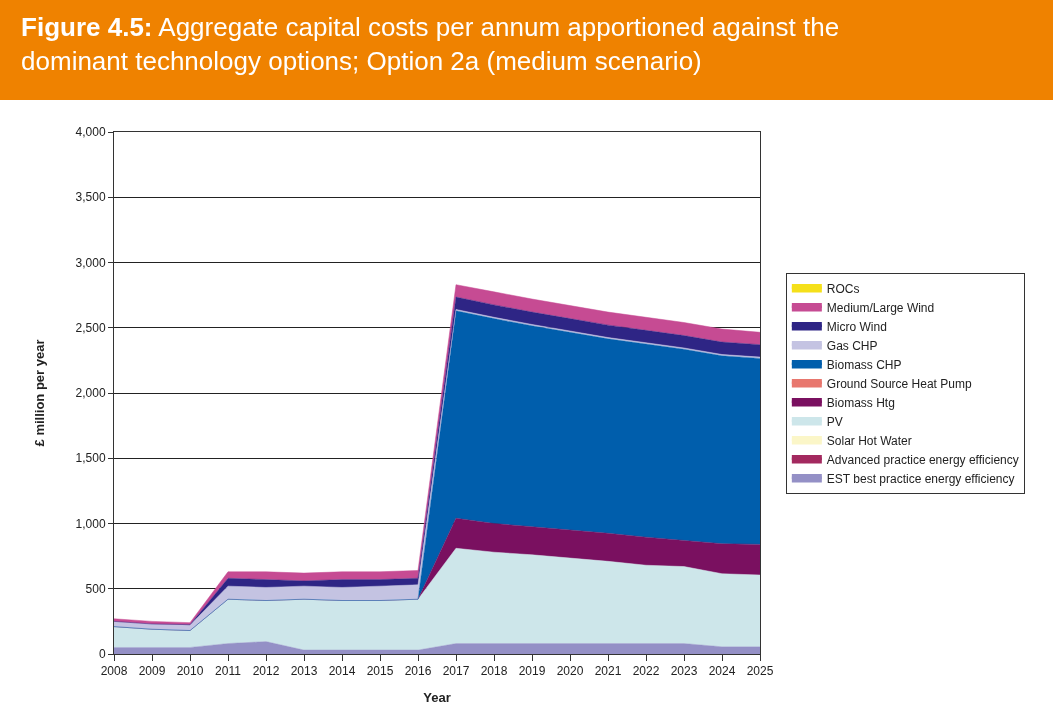 The height and width of the screenshot is (722, 1053). I want to click on legend-label: PV, so click(834, 422).